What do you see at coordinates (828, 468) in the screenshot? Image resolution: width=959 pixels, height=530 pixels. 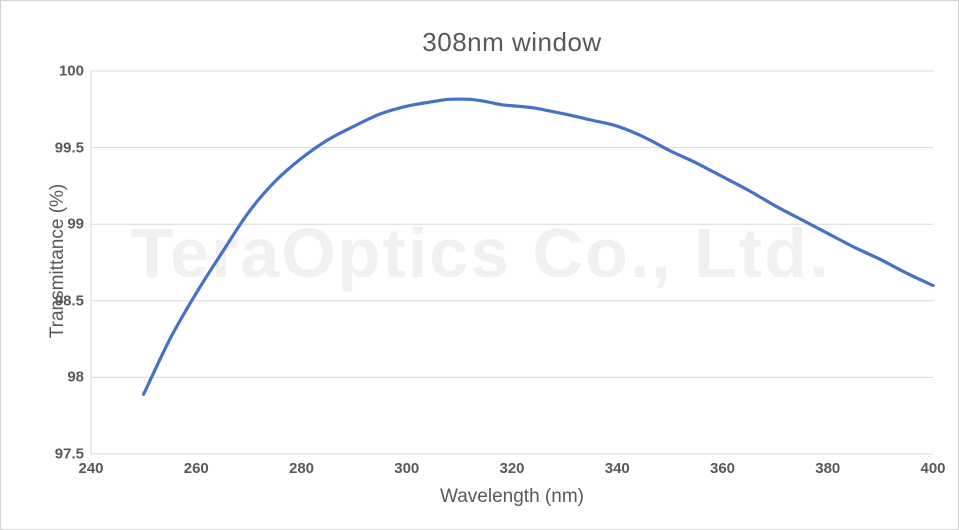 I see `x-tick-label: 380` at bounding box center [828, 468].